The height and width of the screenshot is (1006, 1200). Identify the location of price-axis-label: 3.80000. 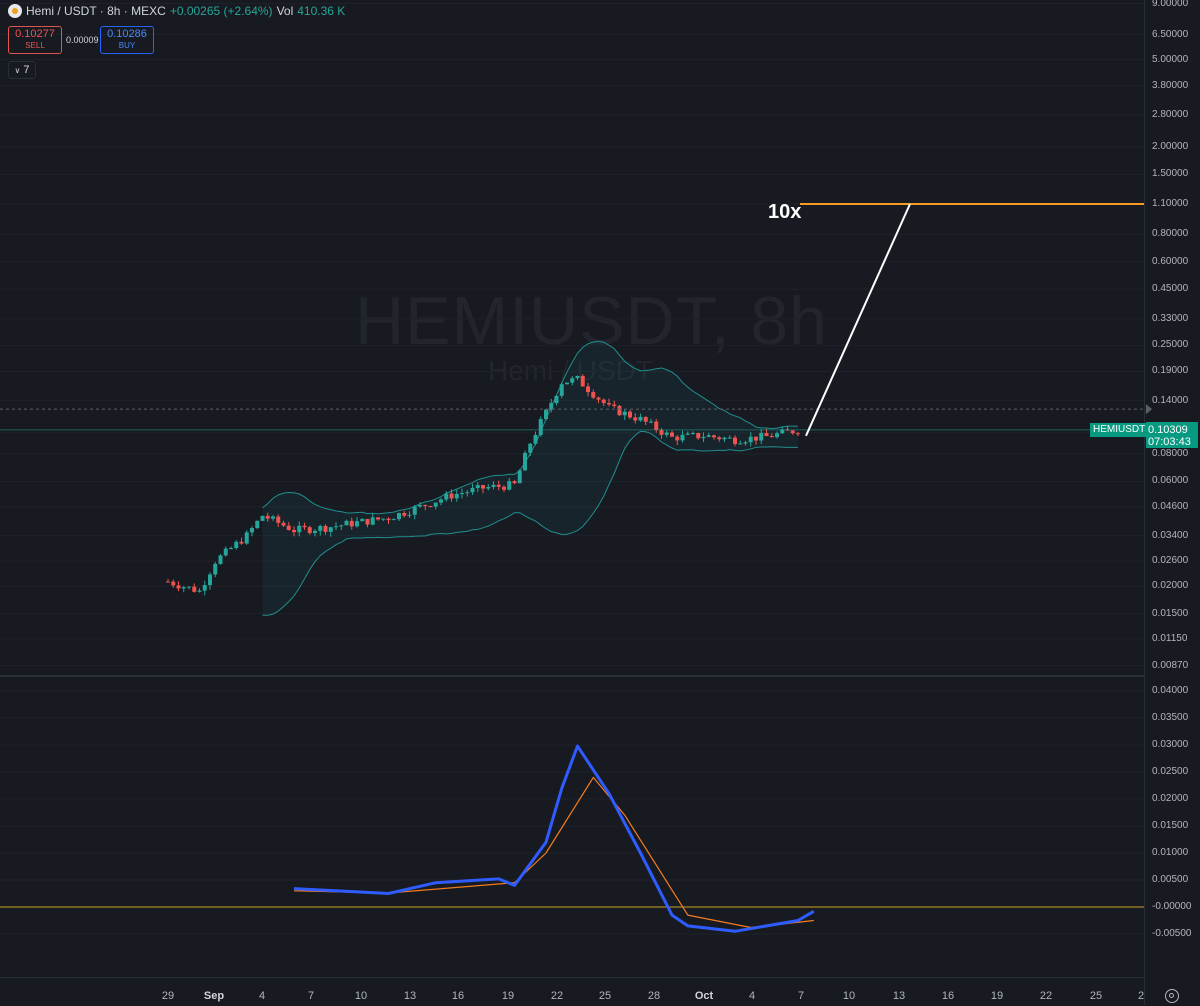
(1170, 85).